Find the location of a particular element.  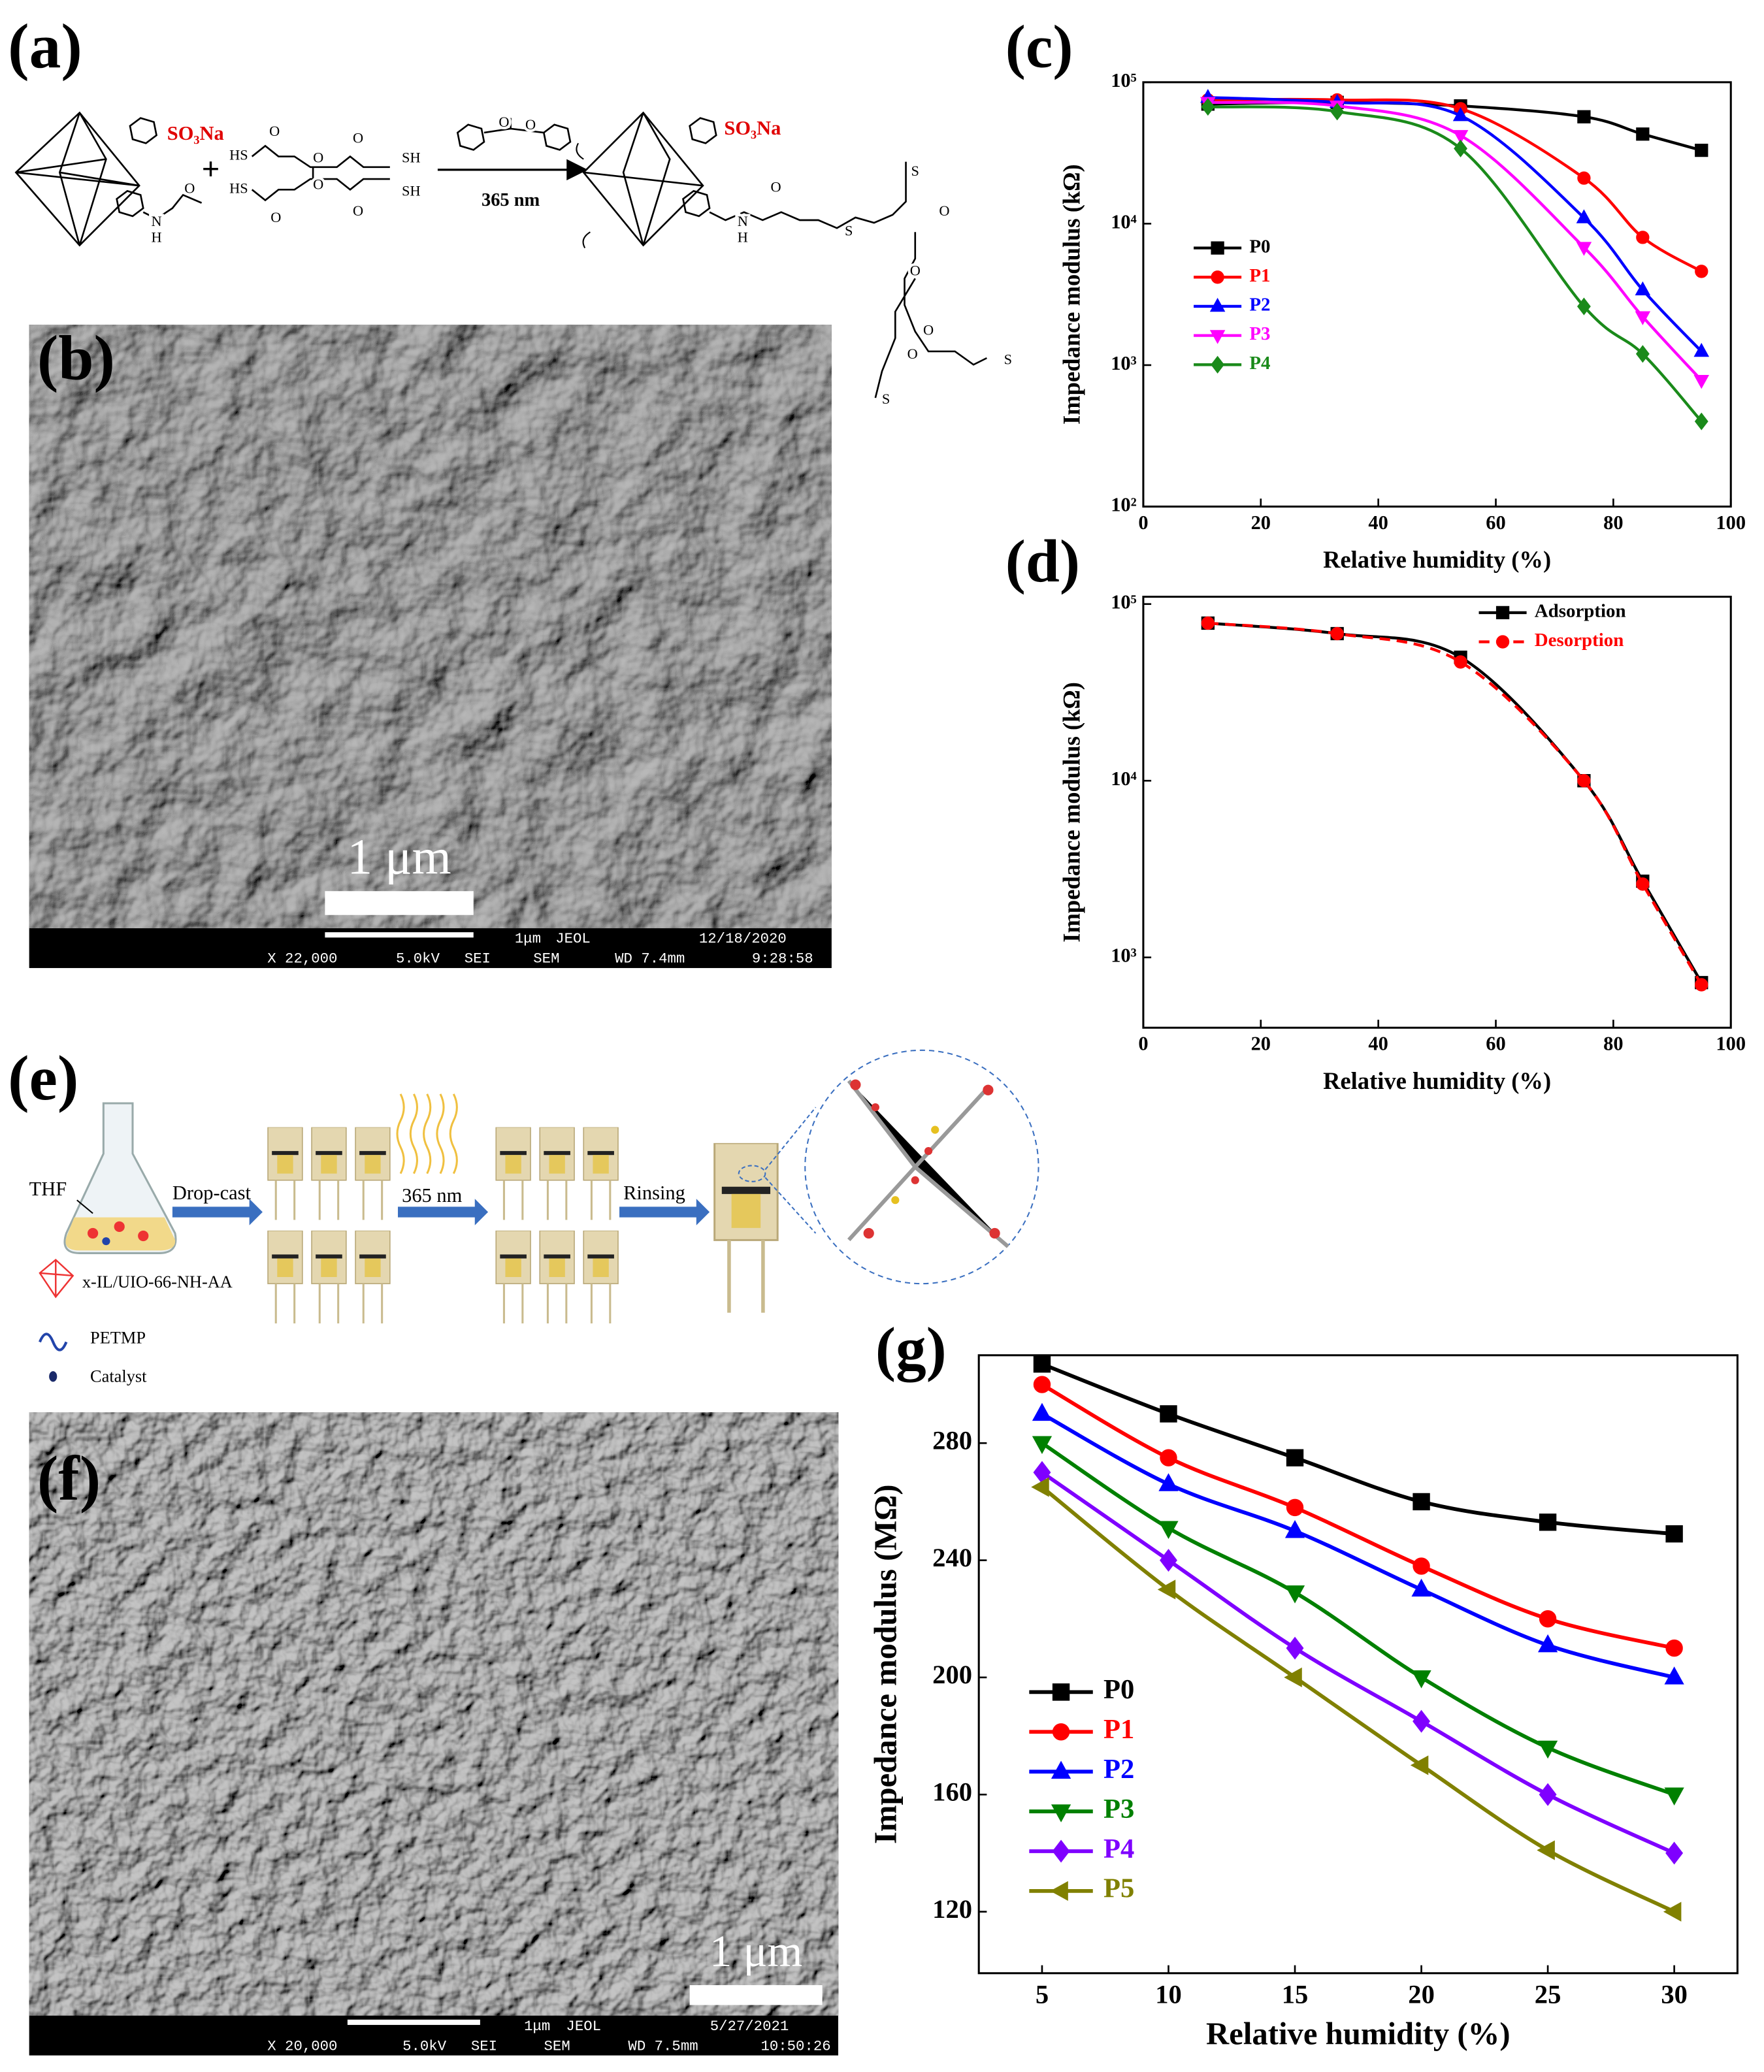

legend-label: P1 is located at coordinates (1118, 1729).